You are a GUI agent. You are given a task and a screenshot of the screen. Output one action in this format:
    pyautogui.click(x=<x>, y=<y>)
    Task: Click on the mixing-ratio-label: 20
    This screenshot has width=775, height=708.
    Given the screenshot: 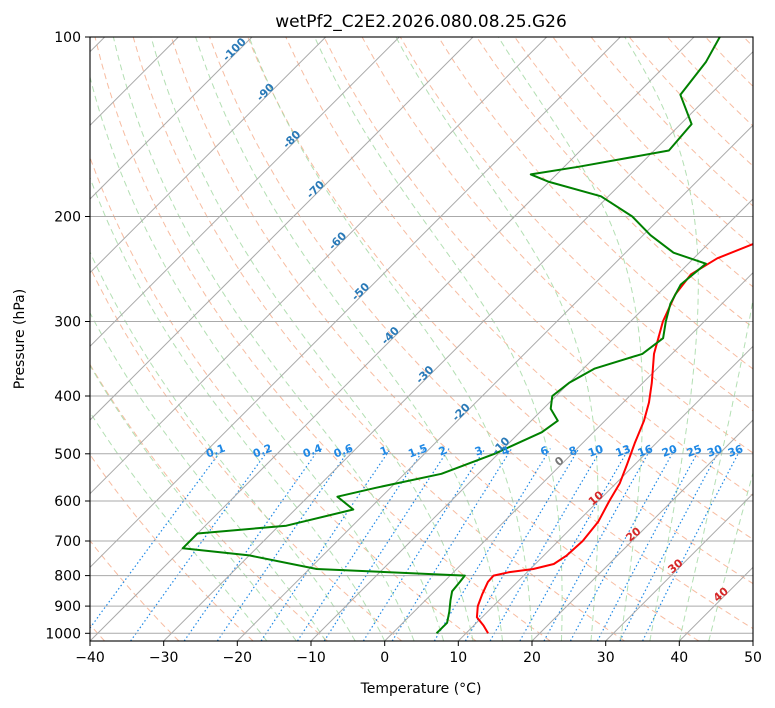 What is the action you would take?
    pyautogui.click(x=669, y=451)
    